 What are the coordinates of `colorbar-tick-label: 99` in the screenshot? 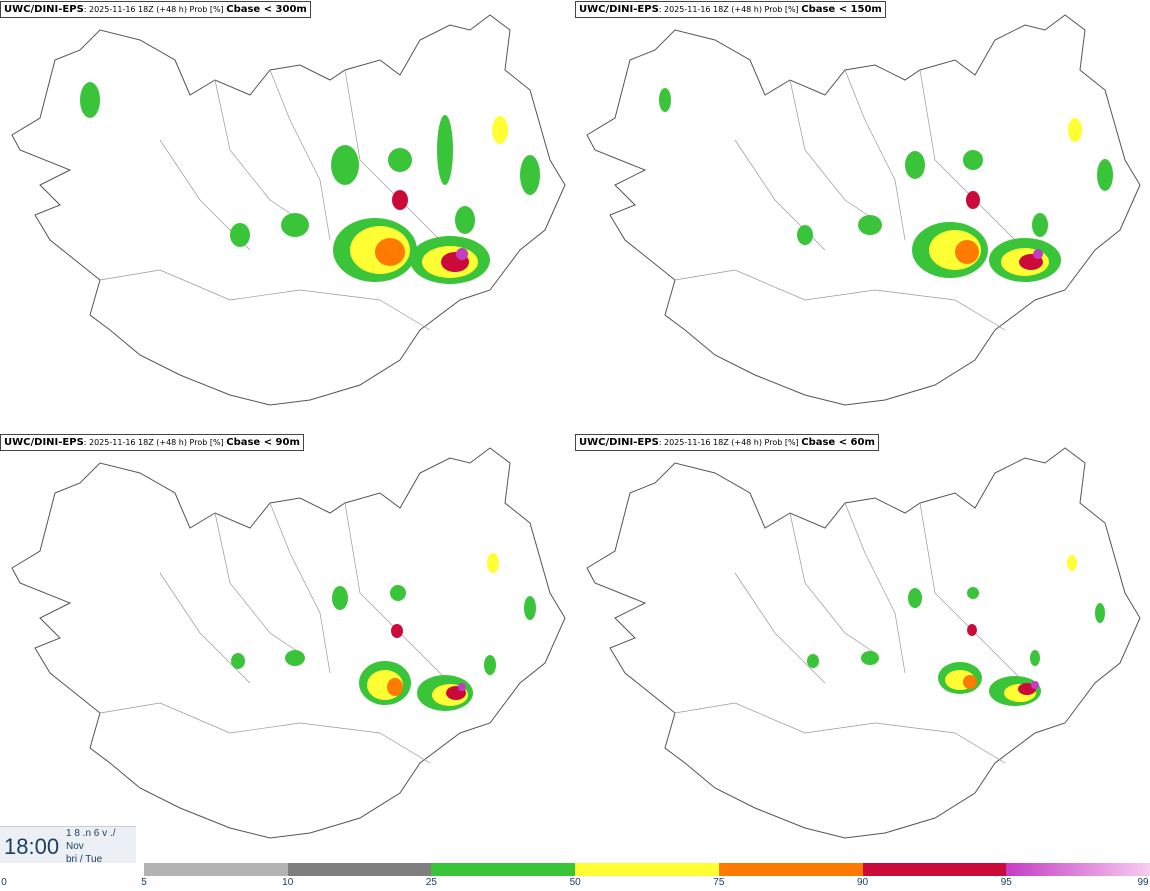 It's located at (1143, 882).